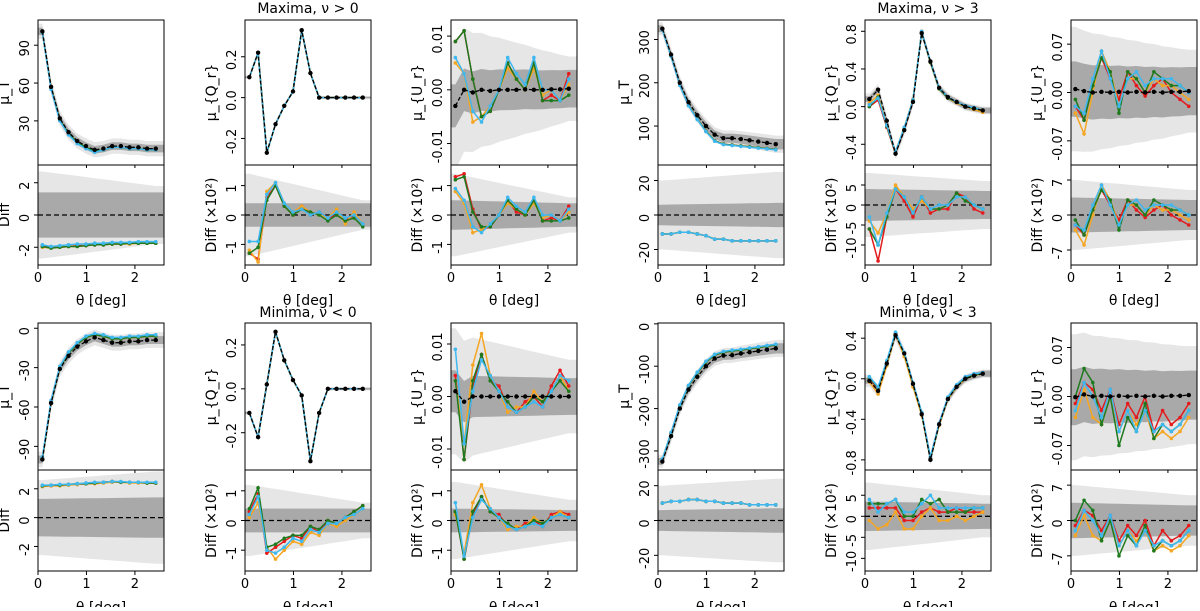  What do you see at coordinates (852, 228) in the screenshot?
I see `y-tick-label: -5` at bounding box center [852, 228].